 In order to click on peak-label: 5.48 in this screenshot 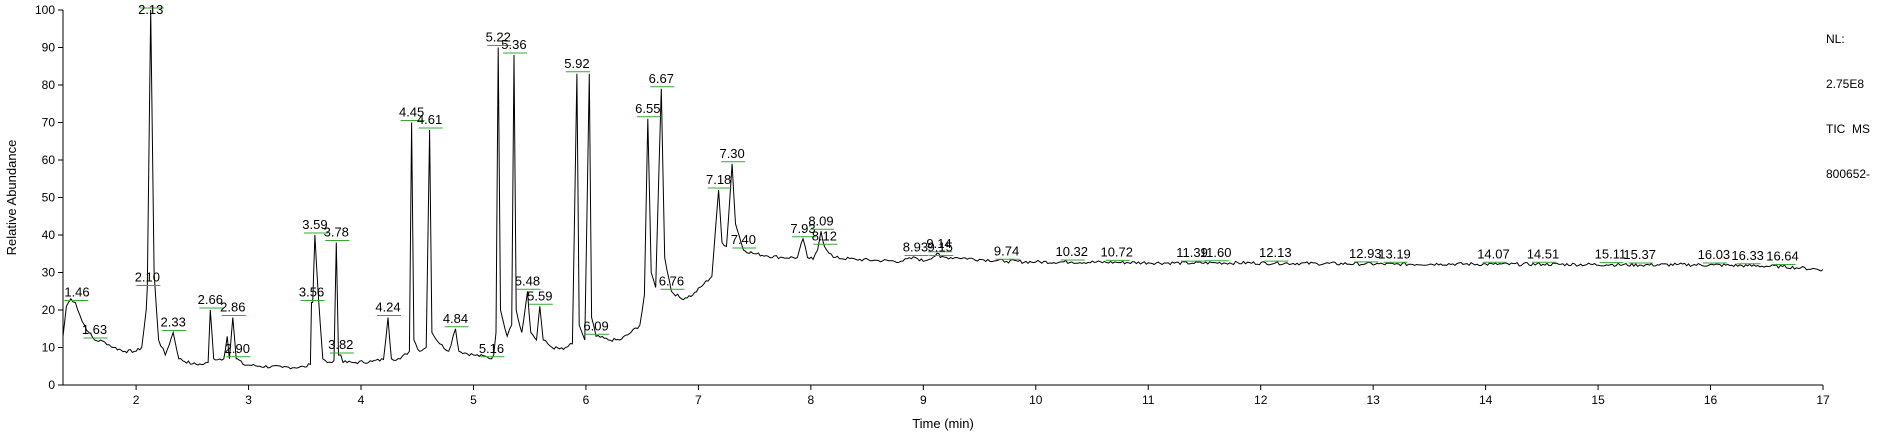, I will do `click(528, 281)`.